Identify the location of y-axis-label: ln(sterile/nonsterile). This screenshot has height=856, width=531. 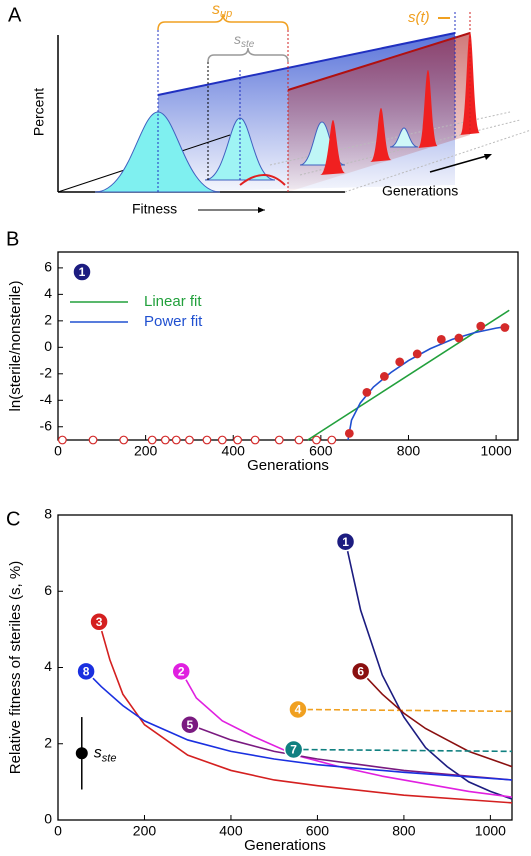
(15, 346).